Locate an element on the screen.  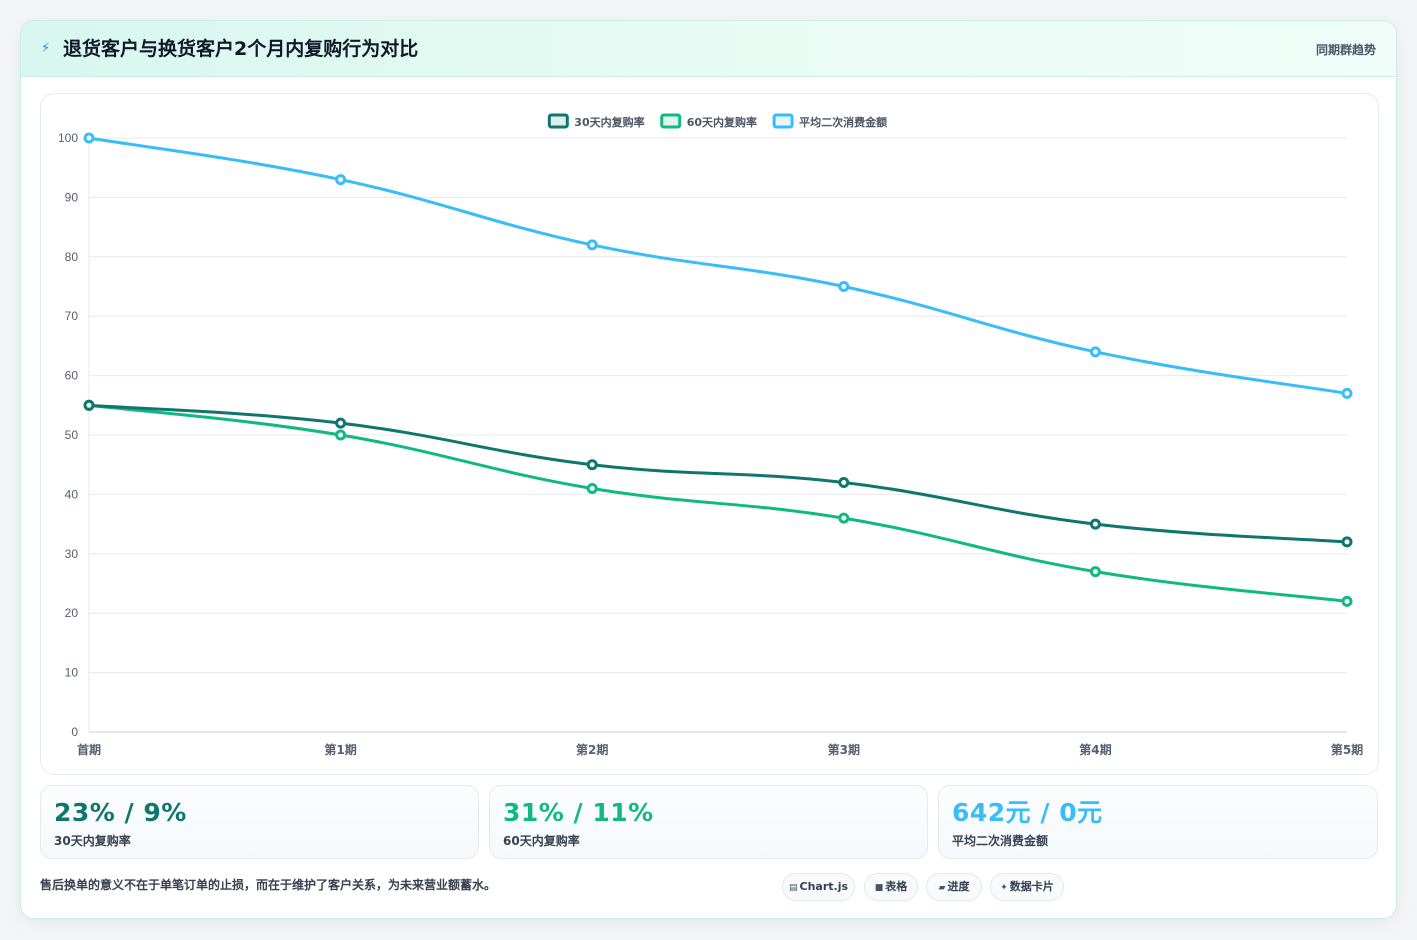
legend-label: 60天内复购率 is located at coordinates (722, 122).